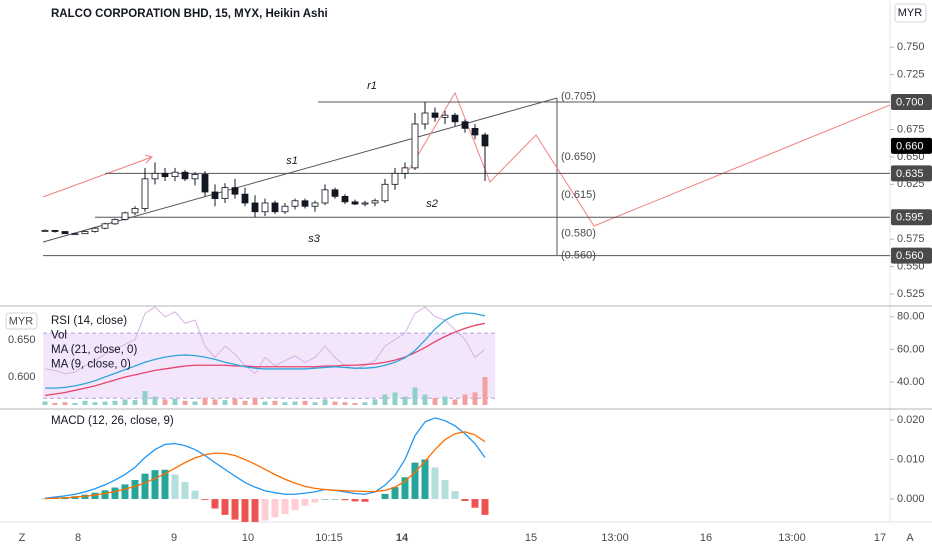 The height and width of the screenshot is (550, 932). What do you see at coordinates (97, 177) in the screenshot?
I see `trend-arrow` at bounding box center [97, 177].